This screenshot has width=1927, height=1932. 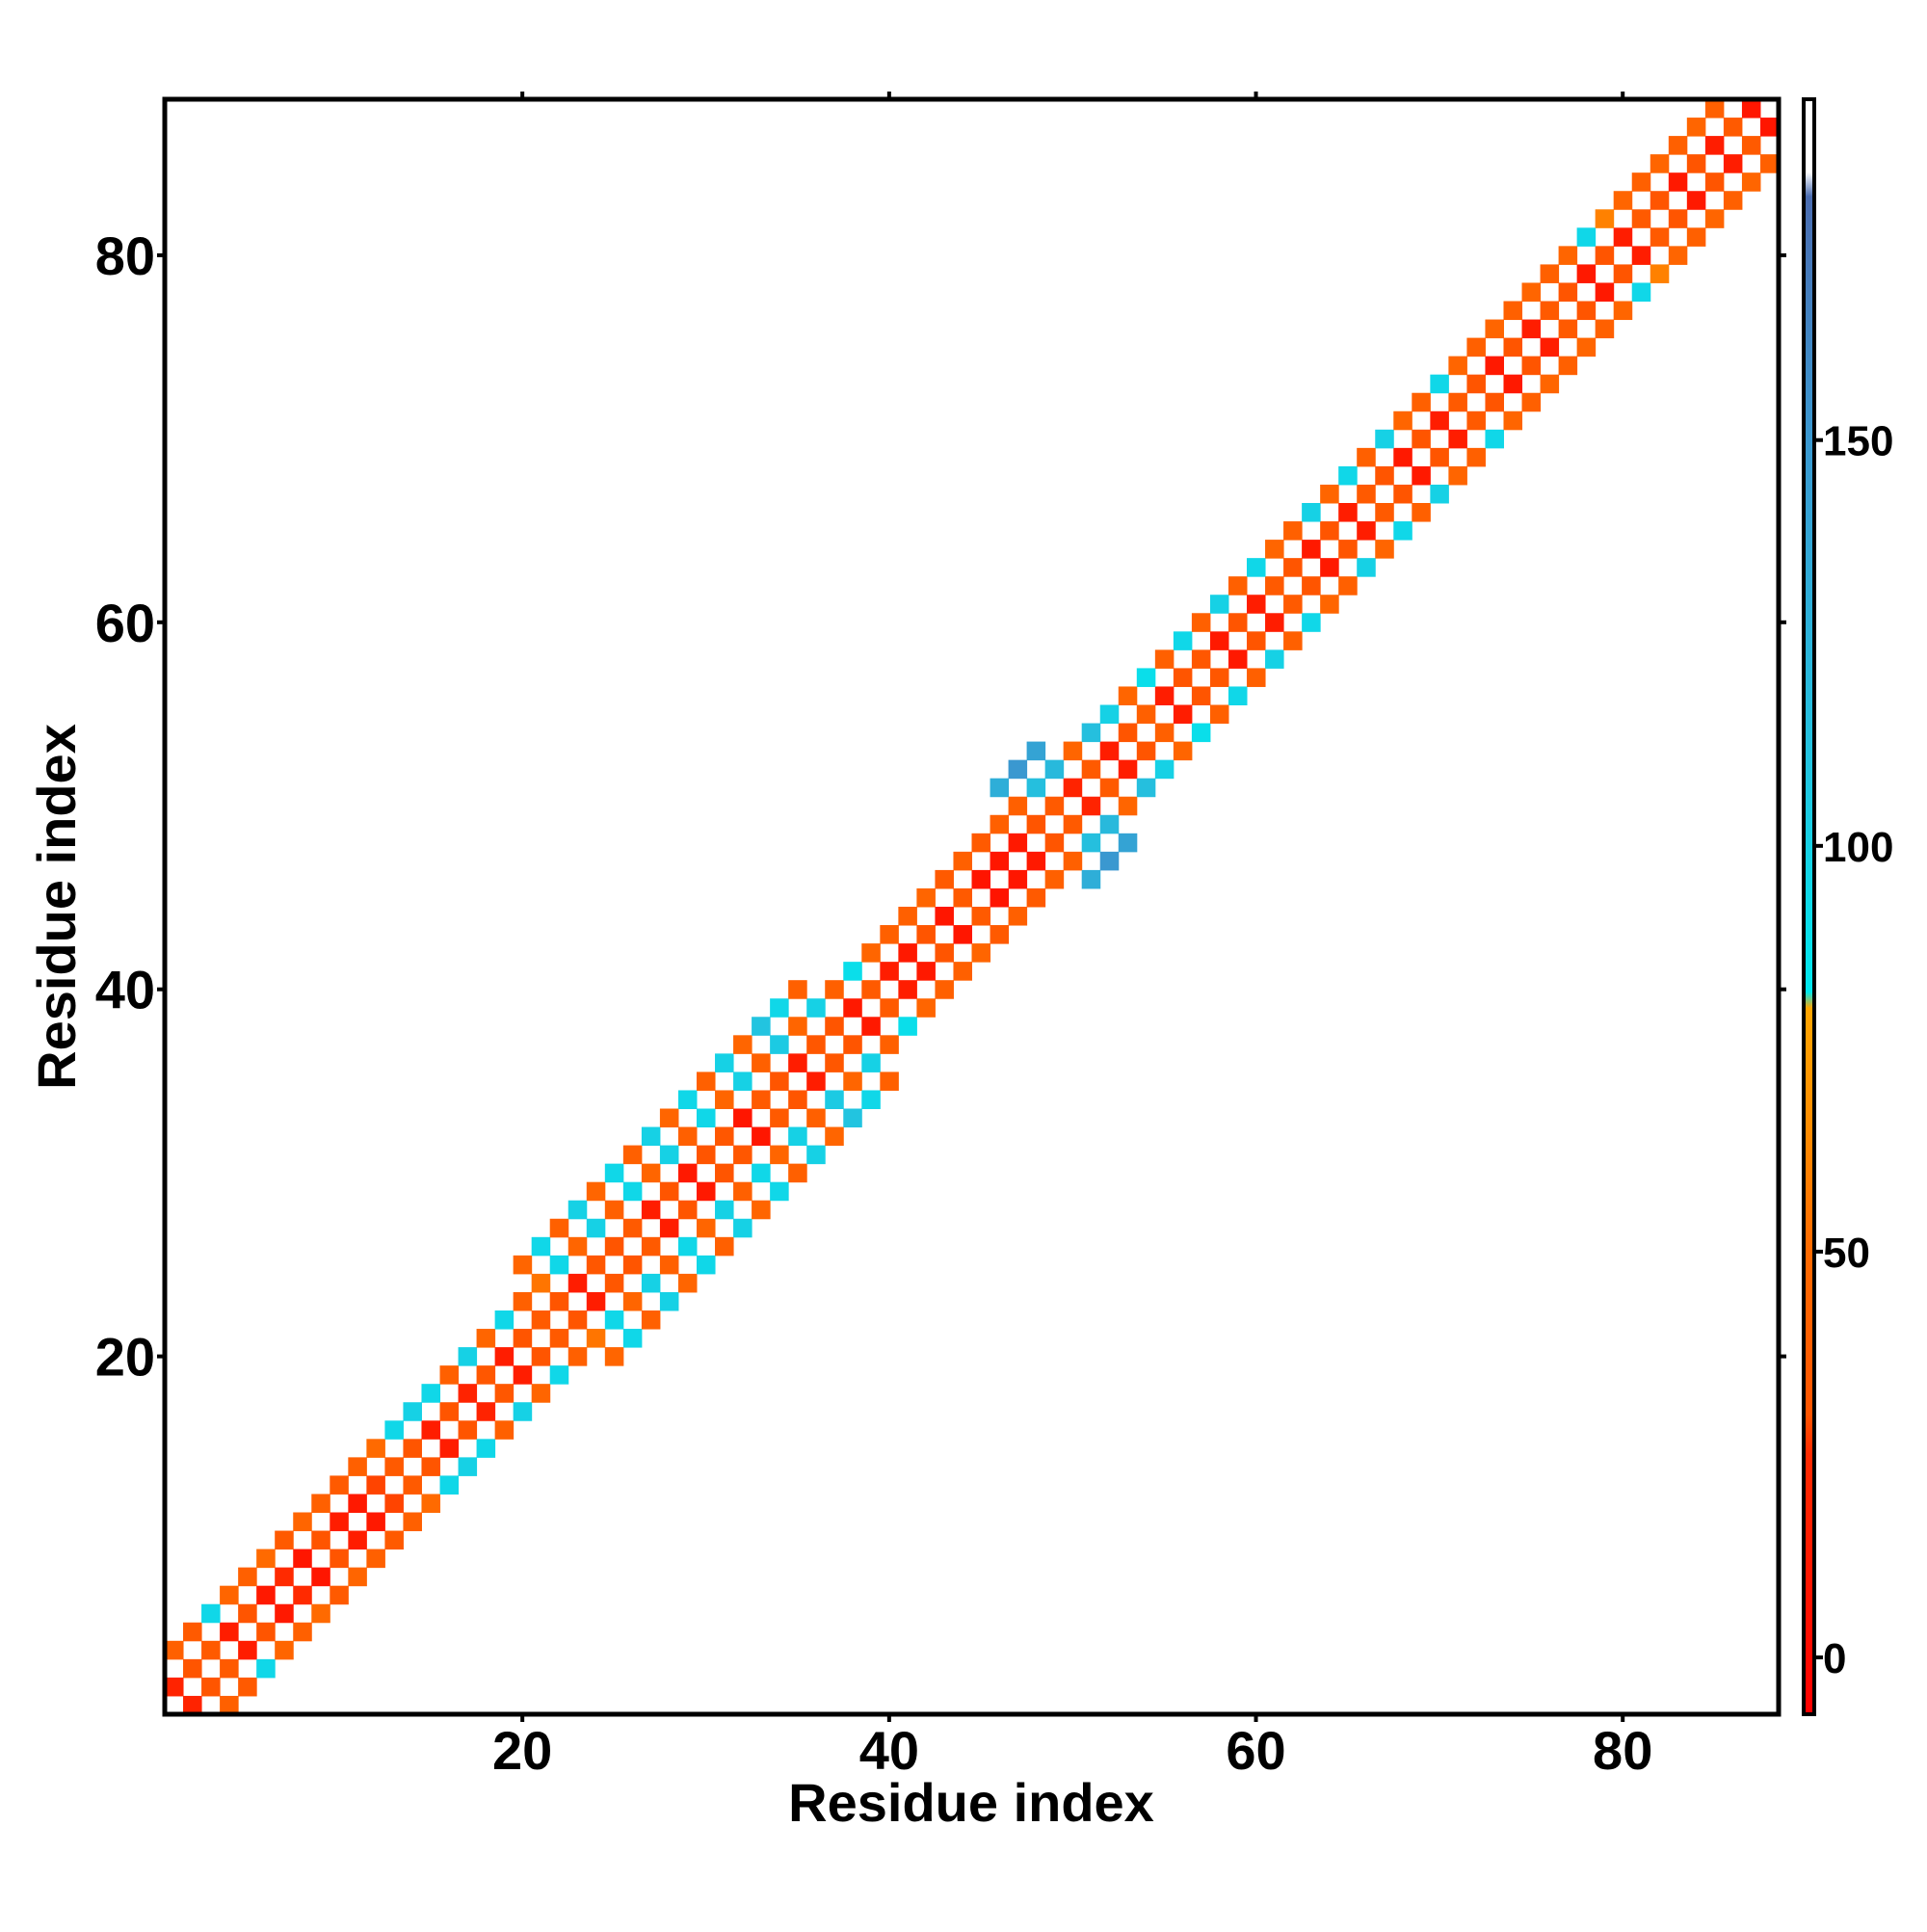 I want to click on colorbar-tick-label: 150, so click(x=1858, y=441).